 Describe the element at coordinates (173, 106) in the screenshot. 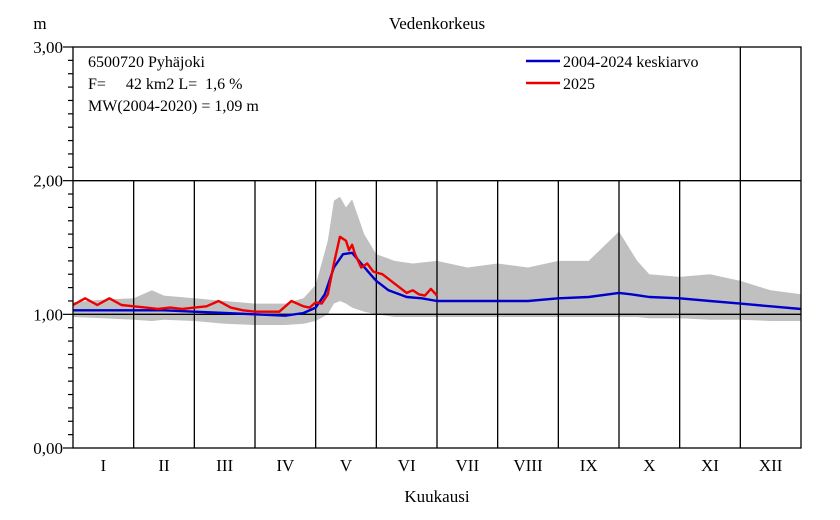

I see `mean-water-level: MW(2004-2020) = 1,09 m` at that location.